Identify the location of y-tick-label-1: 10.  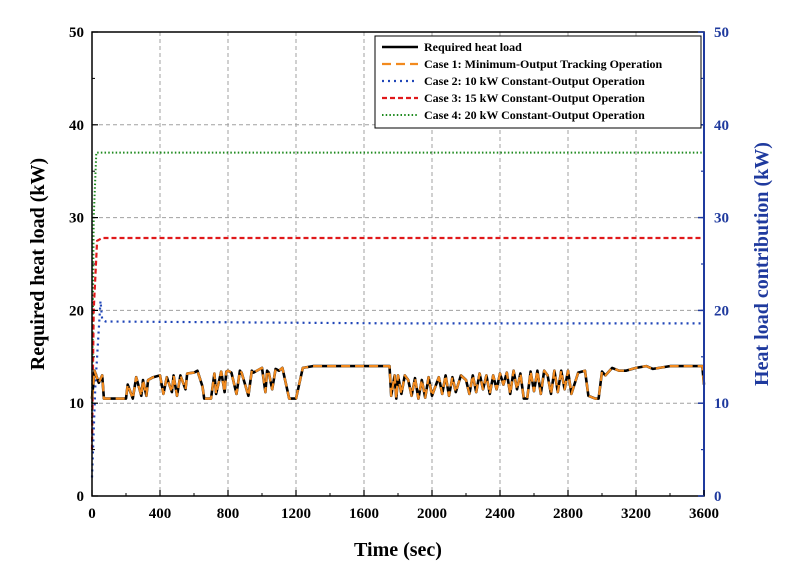
(76, 404).